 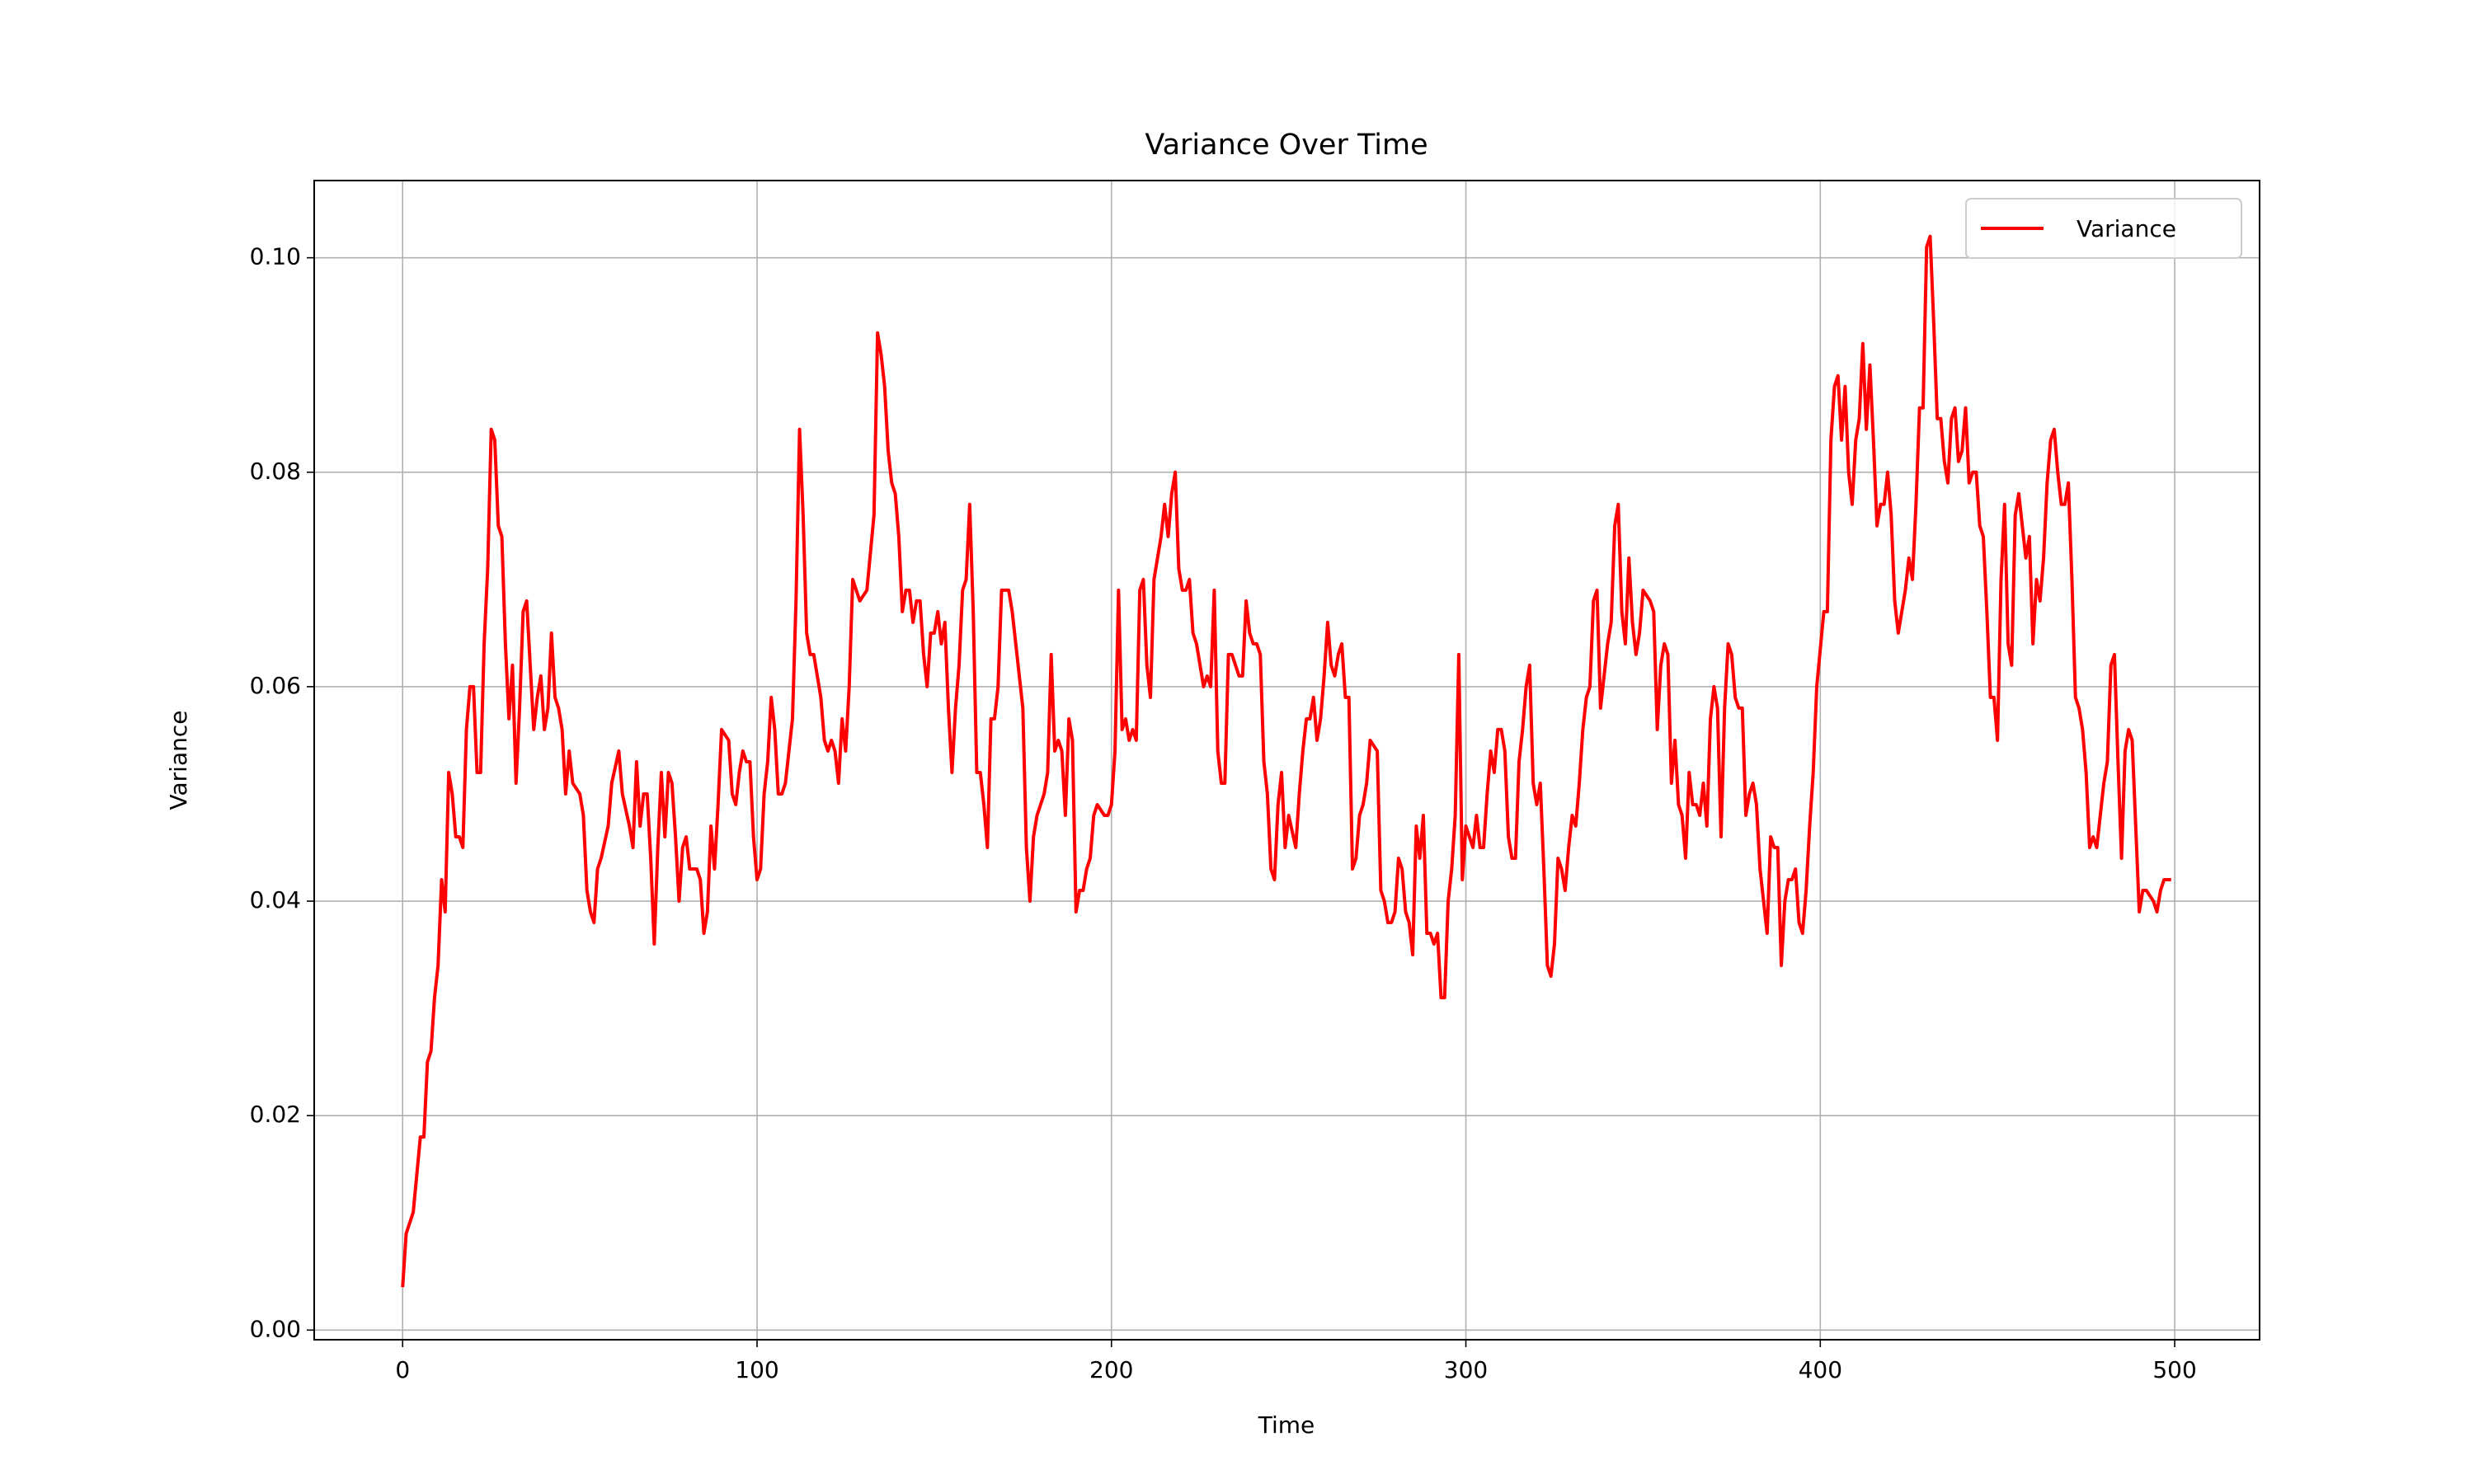 I want to click on y-tick-label: 0.02, so click(x=275, y=1114).